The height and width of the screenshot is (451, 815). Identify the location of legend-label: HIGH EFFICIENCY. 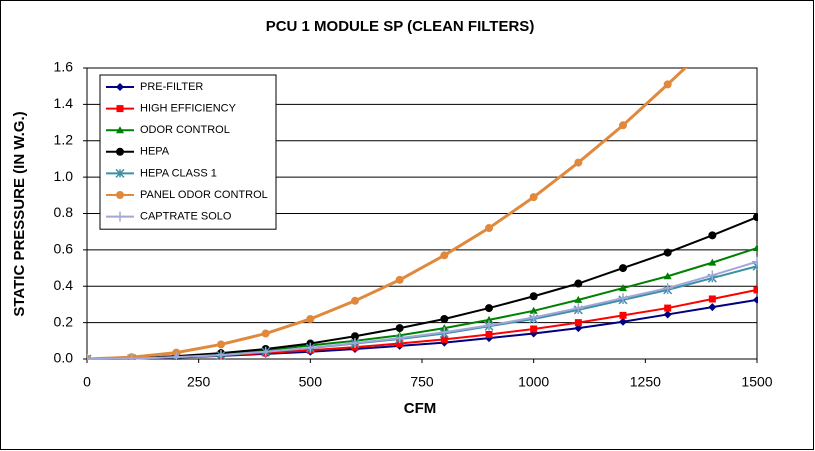
(188, 109).